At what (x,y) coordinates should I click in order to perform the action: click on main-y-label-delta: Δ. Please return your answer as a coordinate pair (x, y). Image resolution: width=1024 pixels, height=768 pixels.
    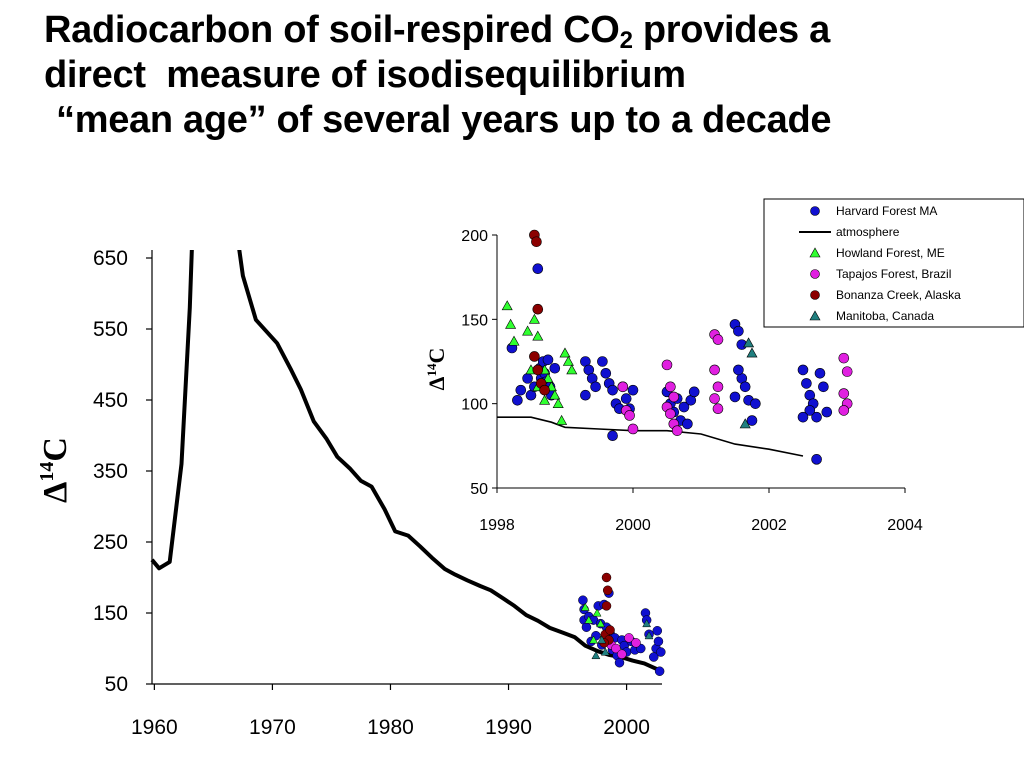
    Looking at the image, I should click on (55, 492).